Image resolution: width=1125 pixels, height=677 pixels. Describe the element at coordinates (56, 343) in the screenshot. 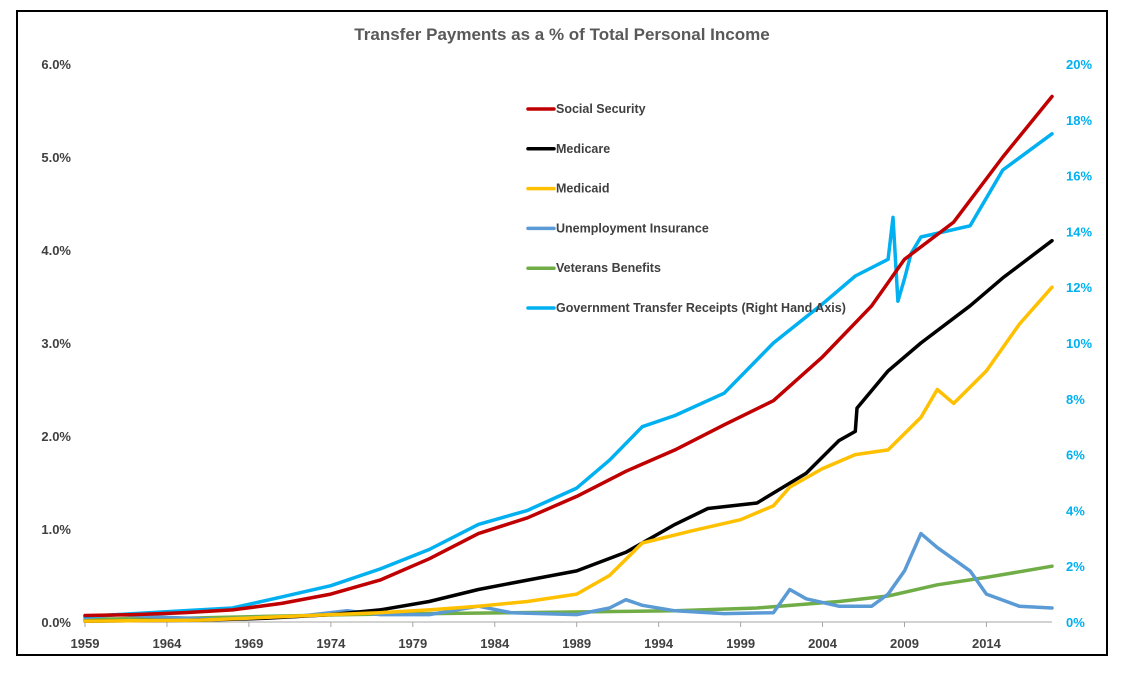

I see `y-tick-label: 3.0%` at that location.